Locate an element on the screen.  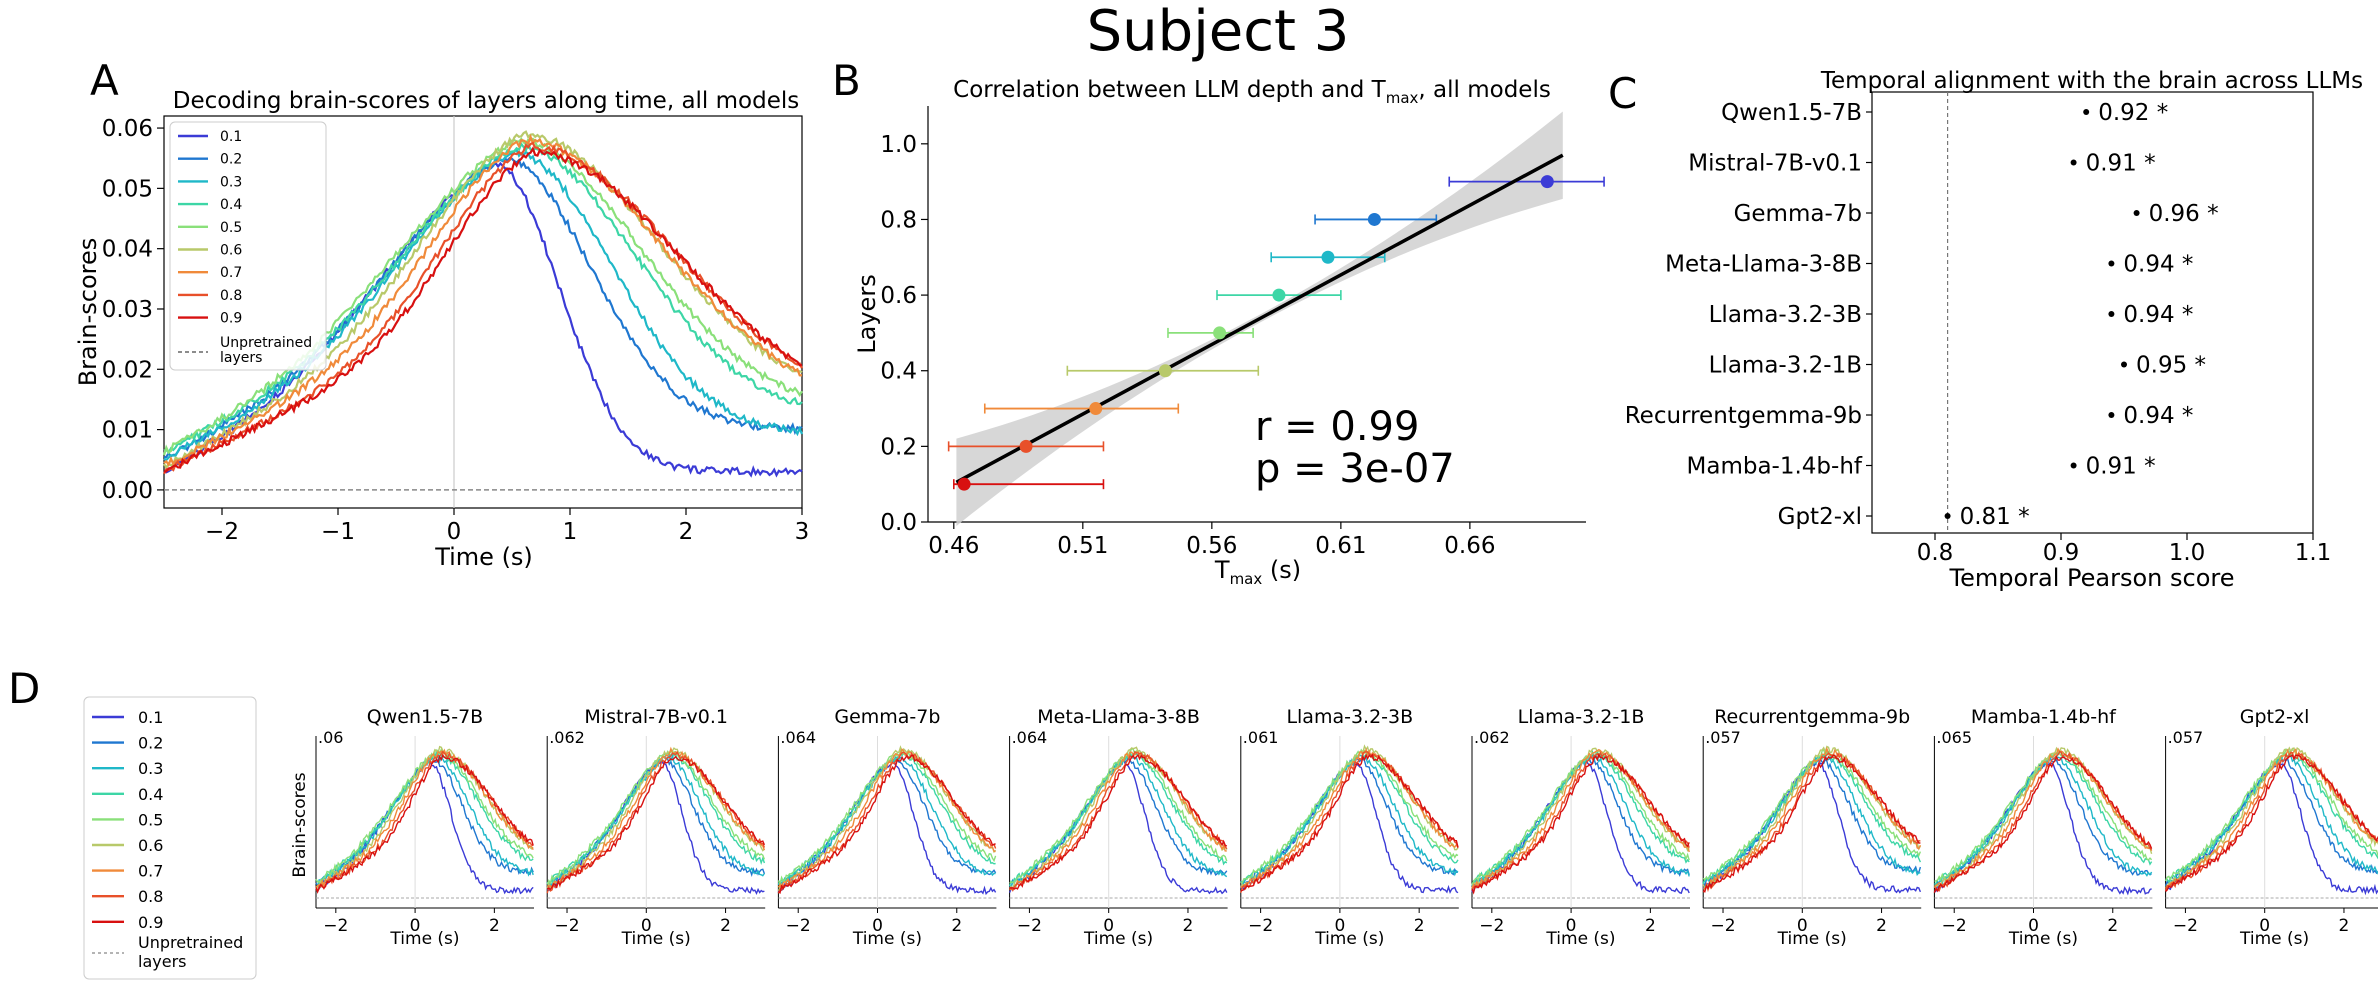
panel-a-frame is located at coordinates (483, 312).